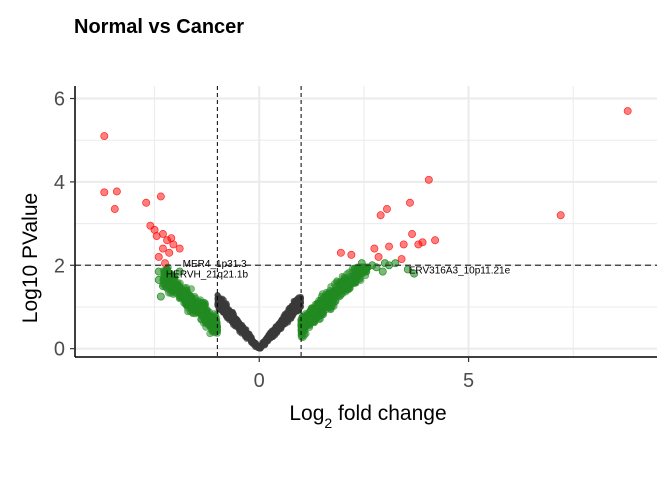  What do you see at coordinates (59, 183) in the screenshot?
I see `y-tick-label: 4` at bounding box center [59, 183].